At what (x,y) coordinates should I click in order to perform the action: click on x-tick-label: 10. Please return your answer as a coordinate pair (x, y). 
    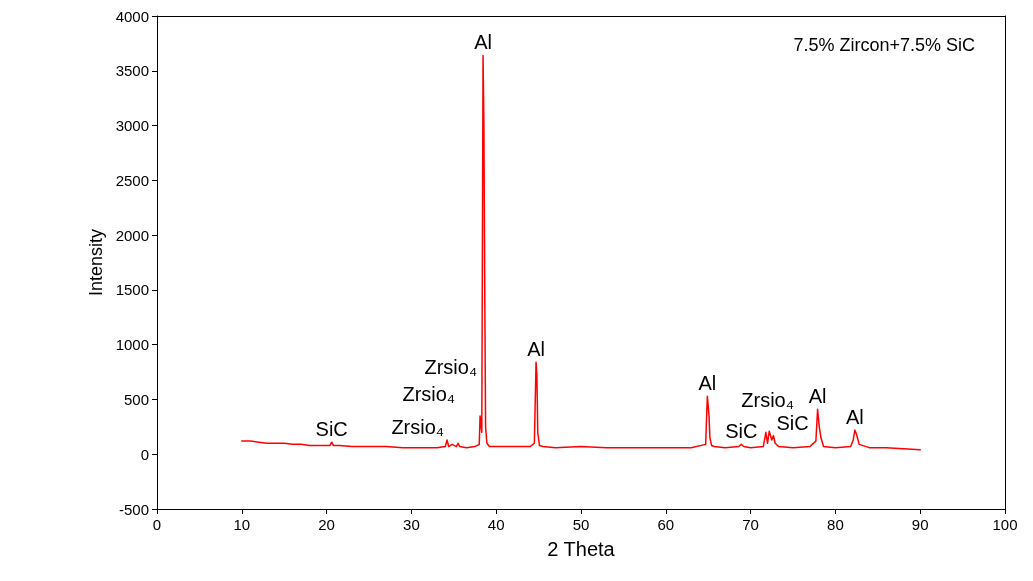
    Looking at the image, I should click on (242, 524).